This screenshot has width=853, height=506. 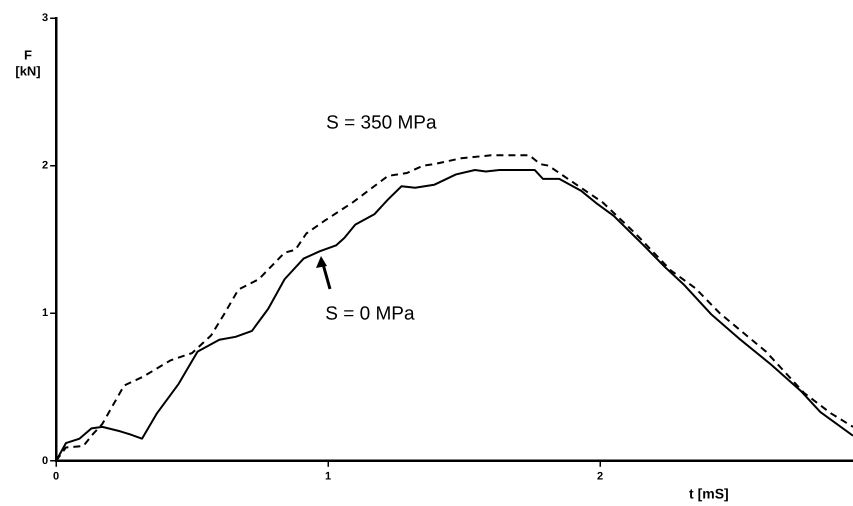 What do you see at coordinates (381, 123) in the screenshot?
I see `annotation: S = 350 MPa` at bounding box center [381, 123].